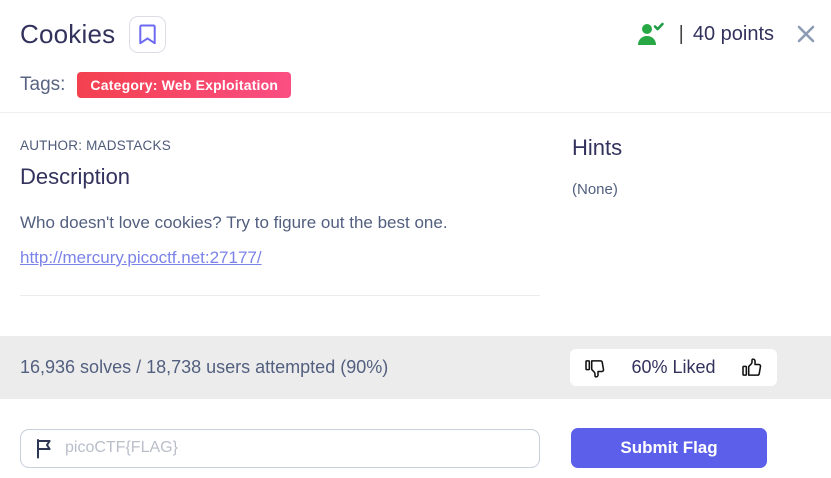 Image resolution: width=831 pixels, height=478 pixels. What do you see at coordinates (669, 448) in the screenshot?
I see `submit-flag-button: Submit Flag` at bounding box center [669, 448].